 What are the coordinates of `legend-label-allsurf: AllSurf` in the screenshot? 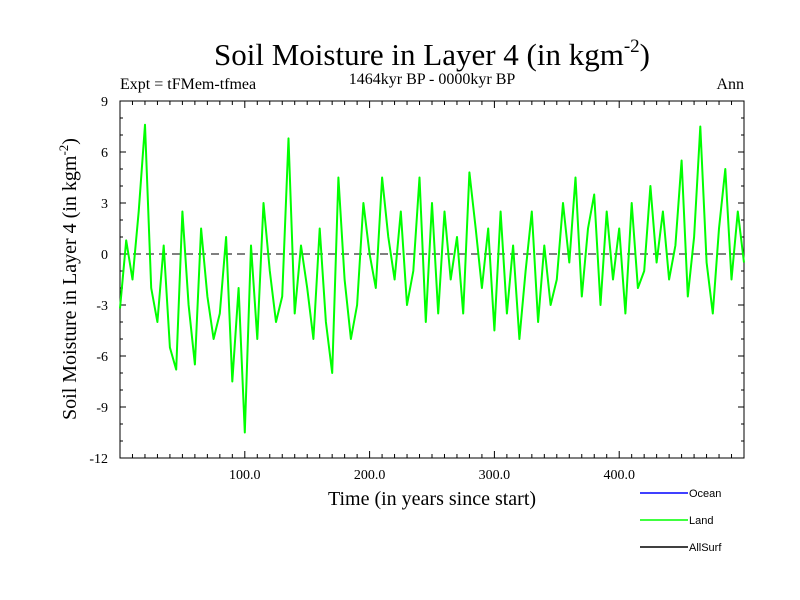 It's located at (705, 548).